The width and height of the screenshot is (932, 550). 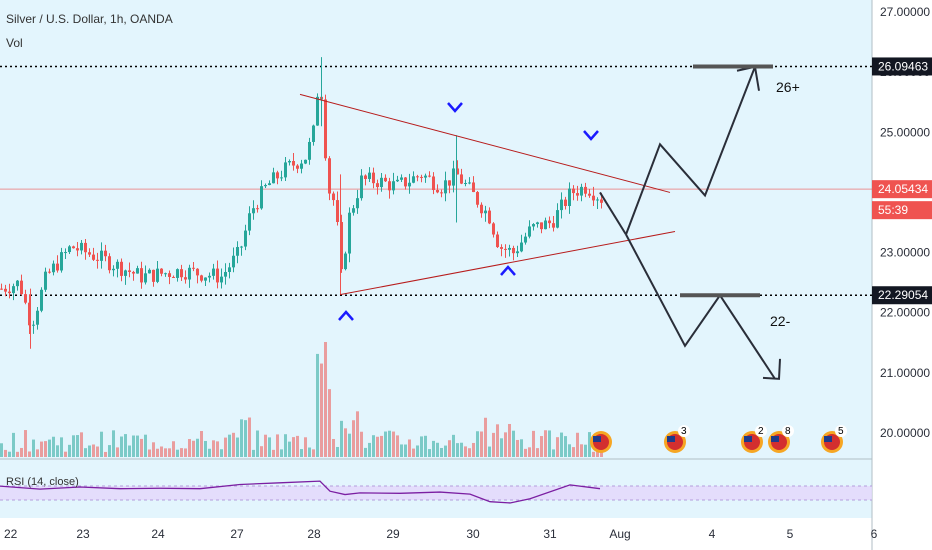 What do you see at coordinates (89, 19) in the screenshot?
I see `chart-title: Silver / U.S. Dollar, 1h, OANDA` at bounding box center [89, 19].